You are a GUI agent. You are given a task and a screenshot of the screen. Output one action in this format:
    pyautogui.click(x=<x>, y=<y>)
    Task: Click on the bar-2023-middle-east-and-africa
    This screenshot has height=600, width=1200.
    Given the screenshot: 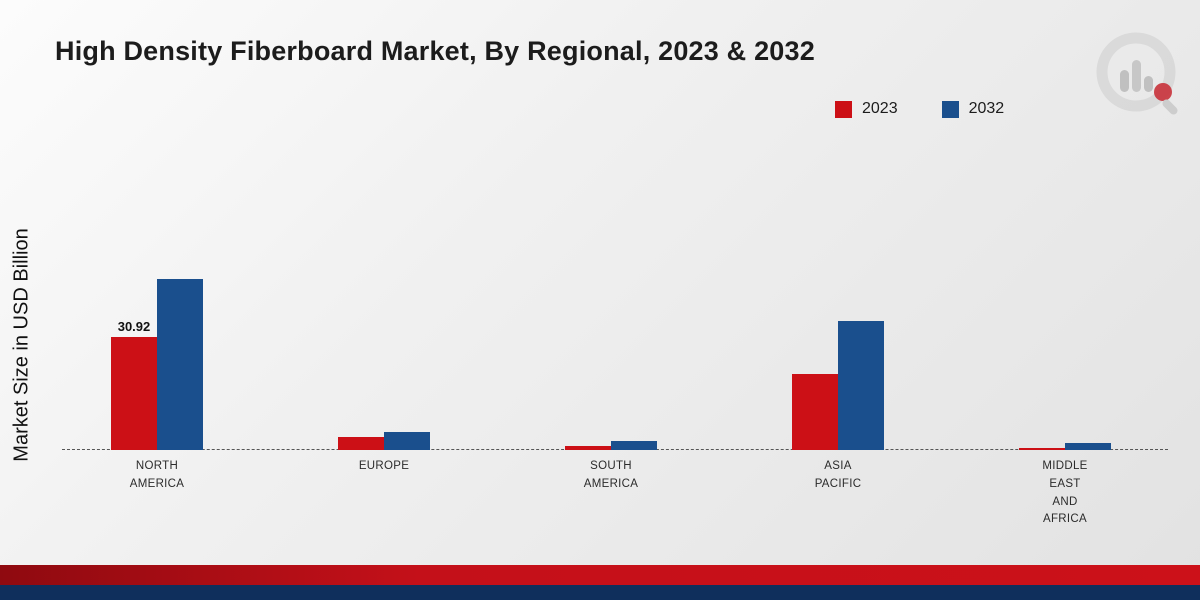 What is the action you would take?
    pyautogui.click(x=1042, y=449)
    